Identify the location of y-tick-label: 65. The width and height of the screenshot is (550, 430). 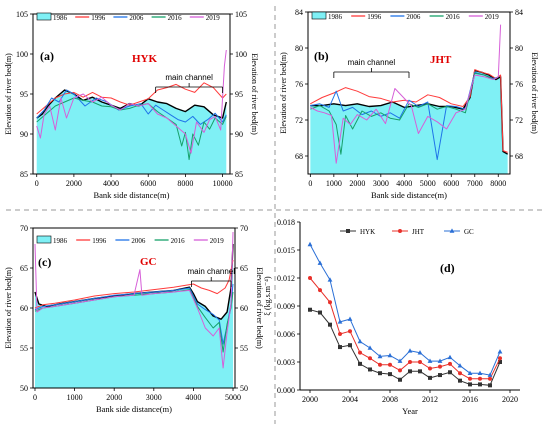
(24, 268).